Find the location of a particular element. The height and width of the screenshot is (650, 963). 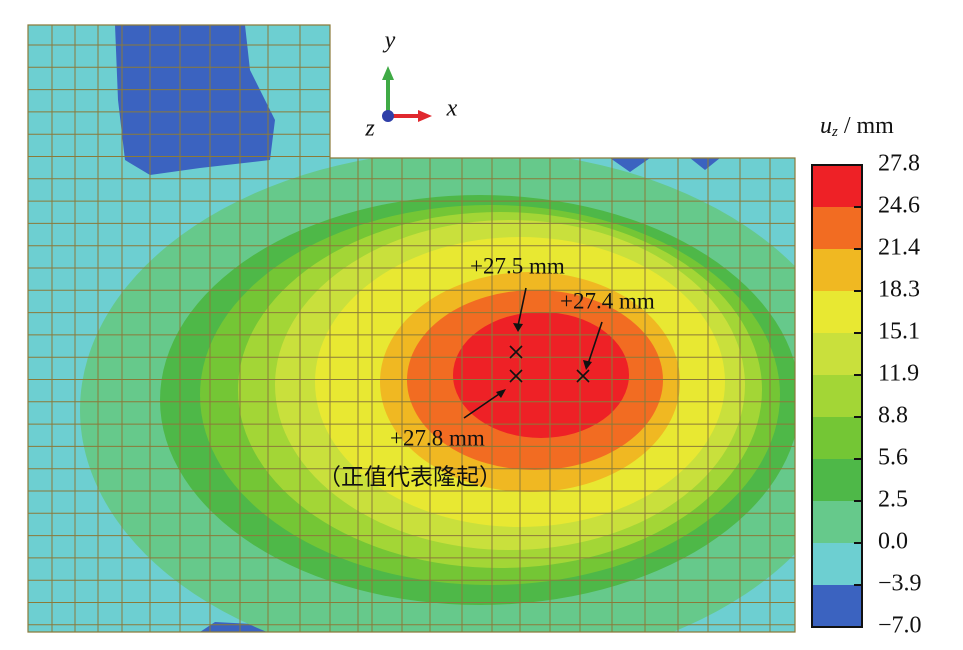

x-arrow-head is located at coordinates (425, 116).